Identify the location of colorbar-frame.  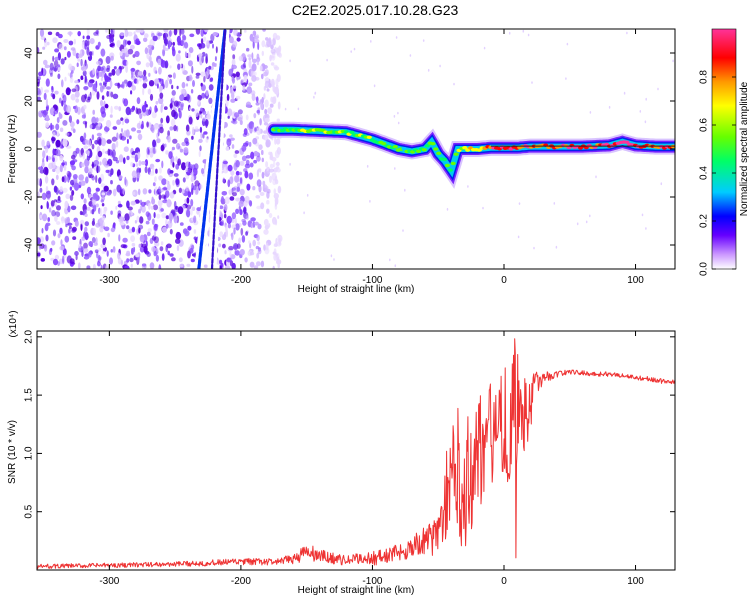
(724, 149).